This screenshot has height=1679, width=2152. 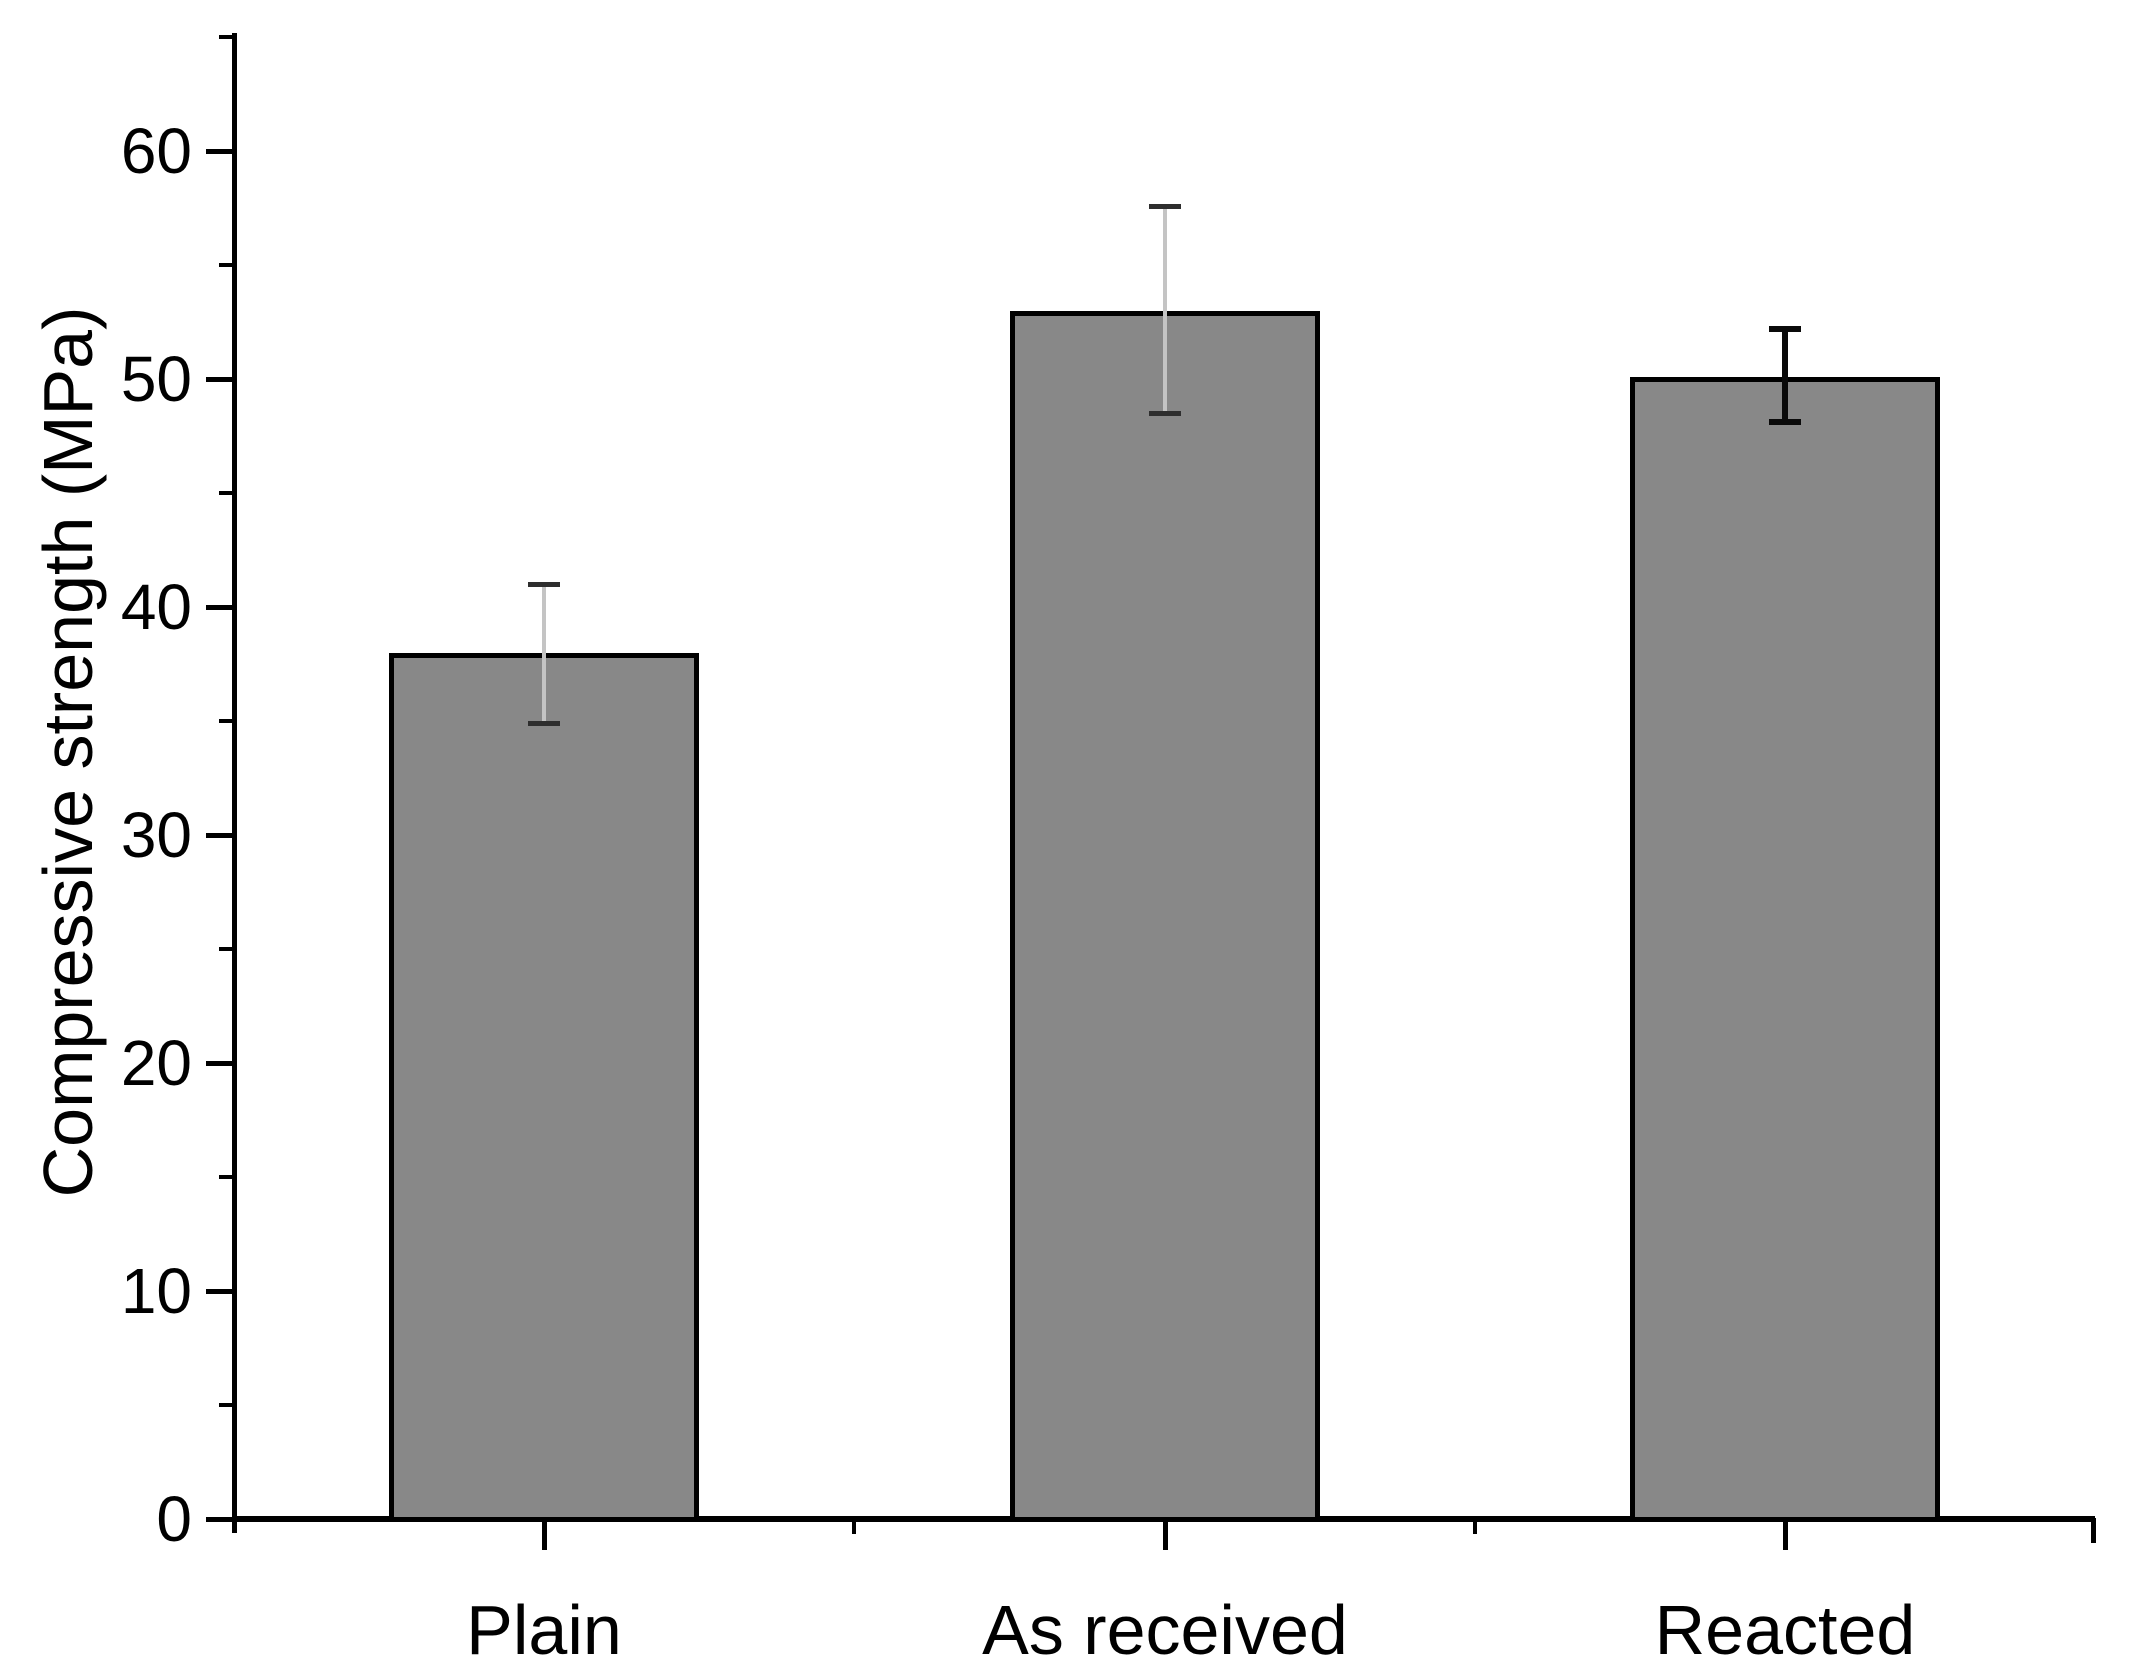 I want to click on y-tick-label: 0, so click(x=174, y=1519).